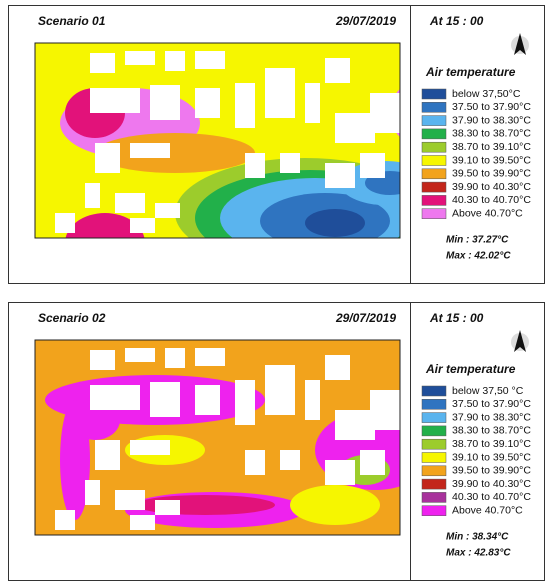  Describe the element at coordinates (491, 200) in the screenshot. I see `legend-label: 40.30 to 40.70°C` at that location.